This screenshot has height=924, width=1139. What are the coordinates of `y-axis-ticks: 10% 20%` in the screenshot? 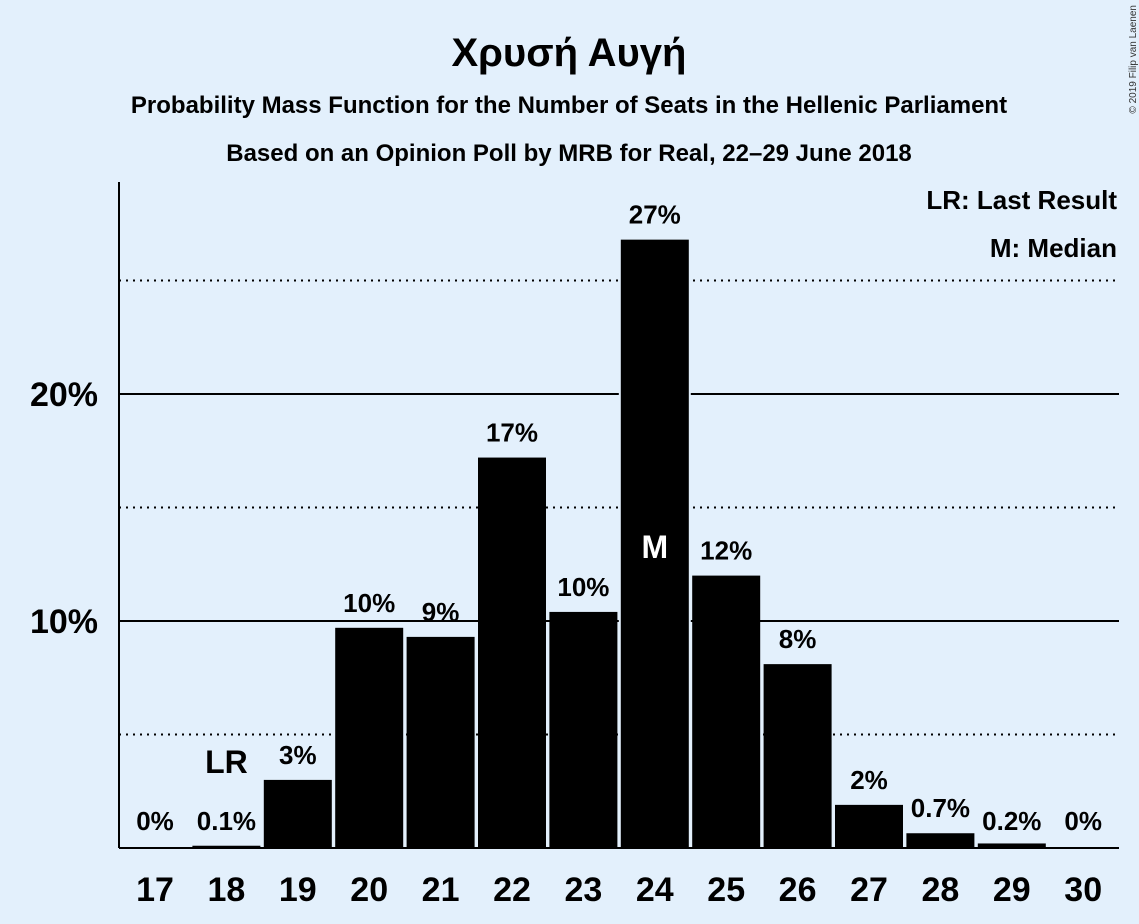 It's located at (64, 508).